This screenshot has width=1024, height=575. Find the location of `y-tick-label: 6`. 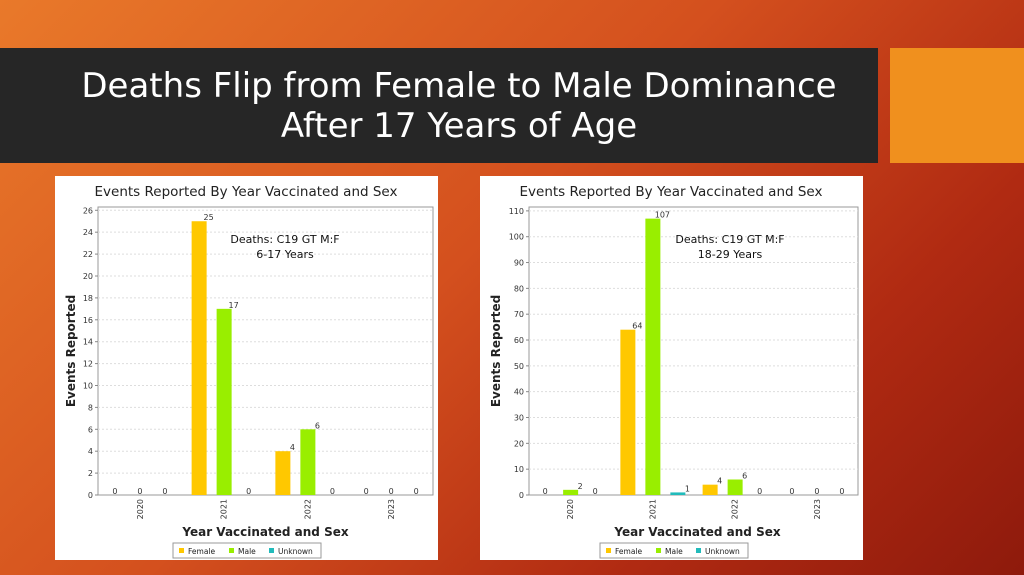

y-tick-label: 6 is located at coordinates (90, 429).